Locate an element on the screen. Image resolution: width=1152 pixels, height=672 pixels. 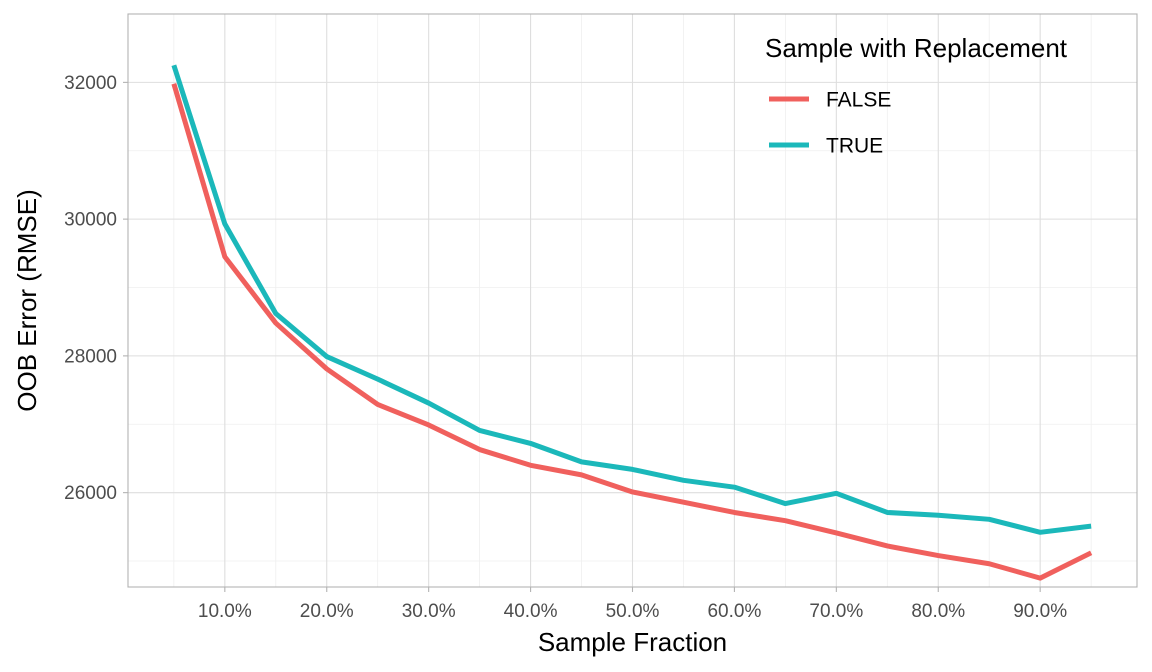
x-tick-label: 20.0% is located at coordinates (327, 611).